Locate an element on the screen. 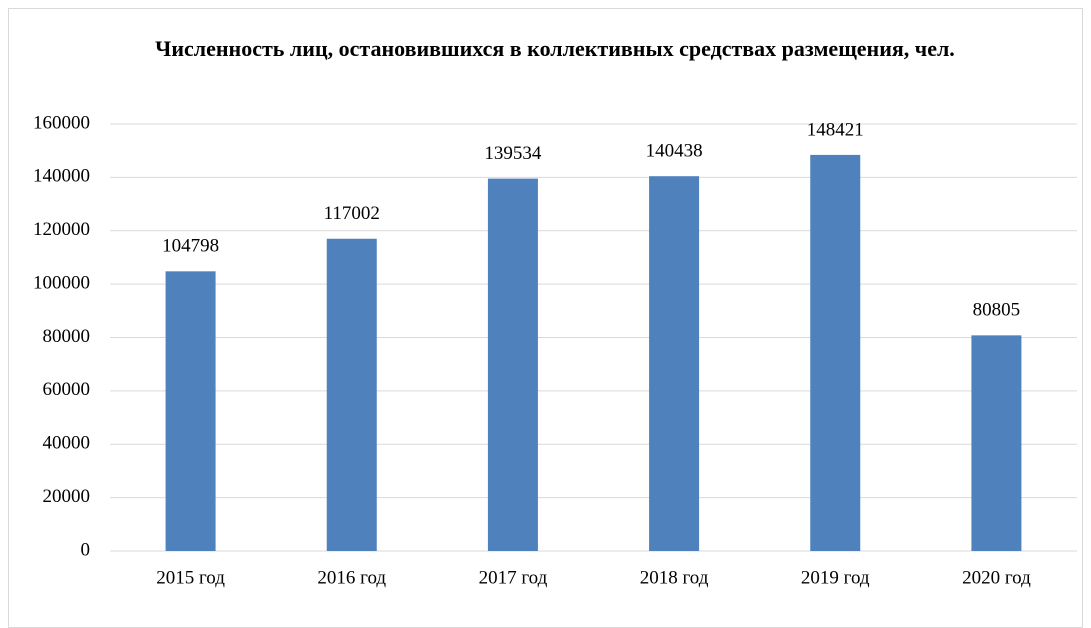 The width and height of the screenshot is (1091, 628). y-tick-label: 40000 is located at coordinates (67, 443).